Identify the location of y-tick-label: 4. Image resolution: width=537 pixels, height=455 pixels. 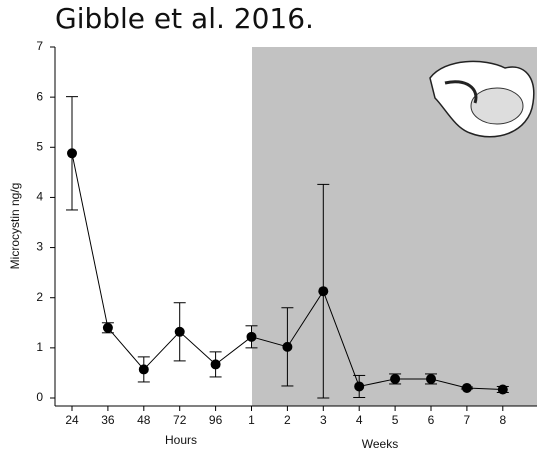
(39, 197).